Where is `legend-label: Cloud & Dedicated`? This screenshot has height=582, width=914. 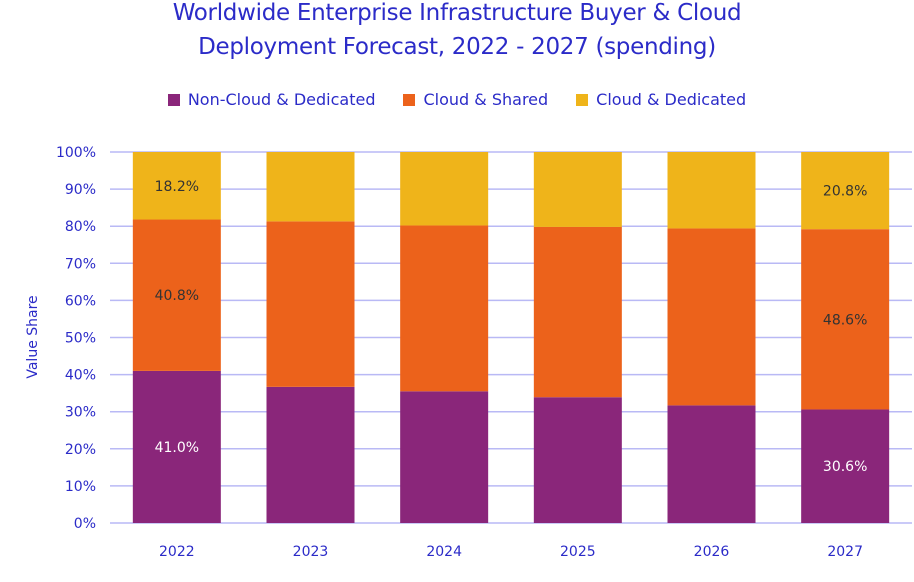
legend-label: Cloud & Dedicated is located at coordinates (671, 99).